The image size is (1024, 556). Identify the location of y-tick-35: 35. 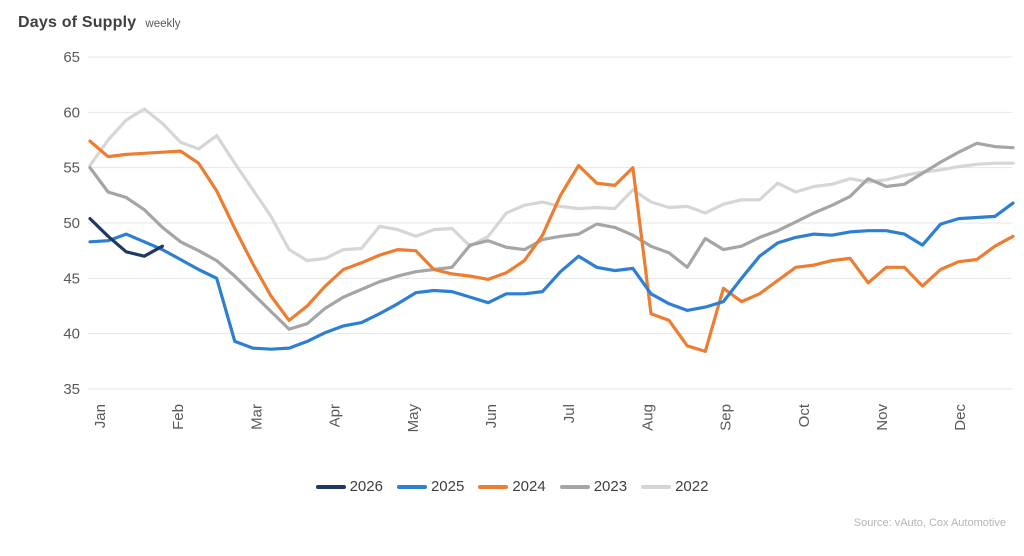
(71, 389).